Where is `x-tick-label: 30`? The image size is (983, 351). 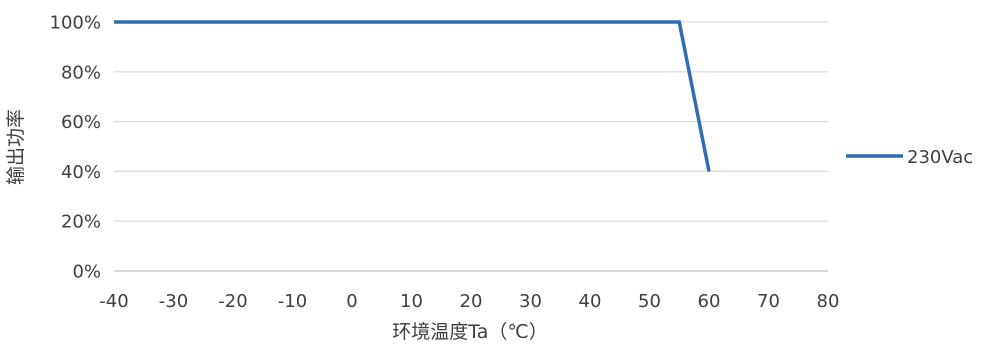 x-tick-label: 30 is located at coordinates (530, 301).